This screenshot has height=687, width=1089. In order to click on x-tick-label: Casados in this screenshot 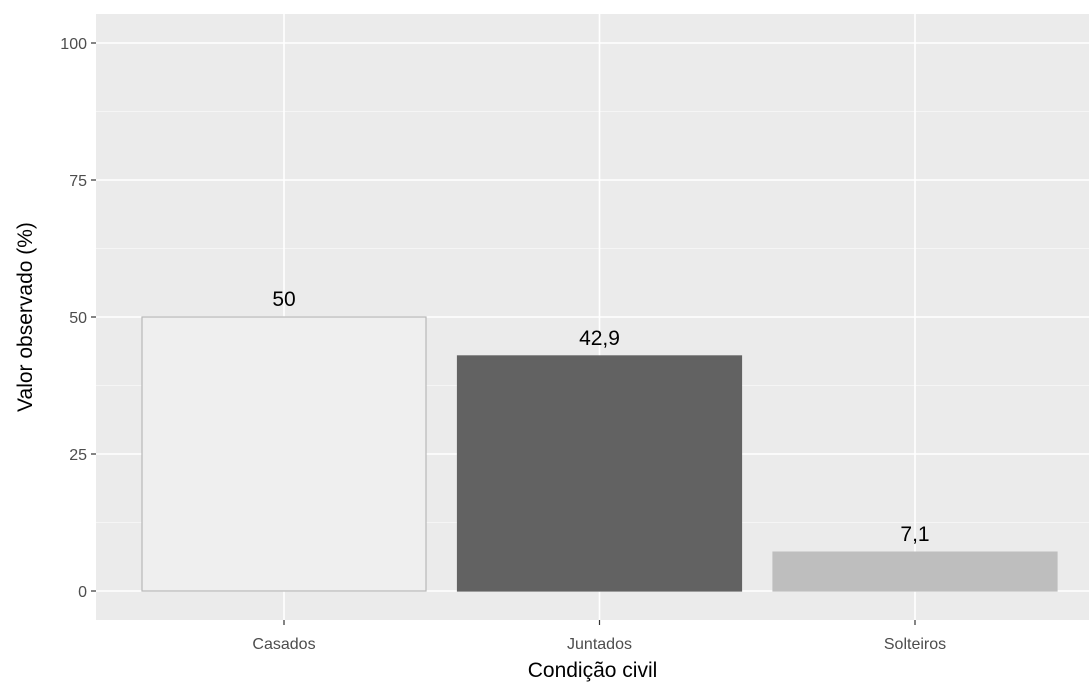, I will do `click(283, 644)`.